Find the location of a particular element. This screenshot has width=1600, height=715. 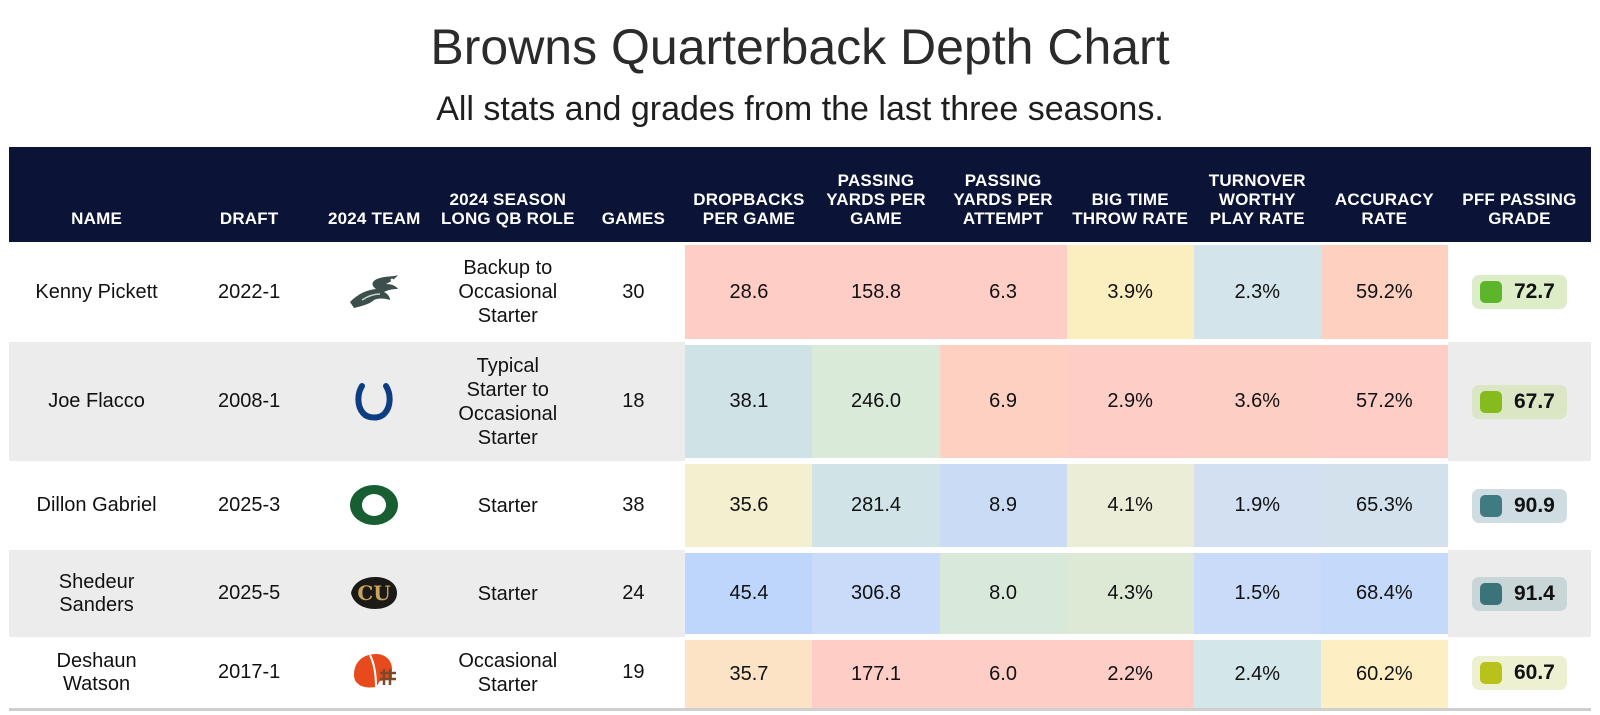

column-header: 2024 SEASON LONG QB ROLE is located at coordinates (508, 194).